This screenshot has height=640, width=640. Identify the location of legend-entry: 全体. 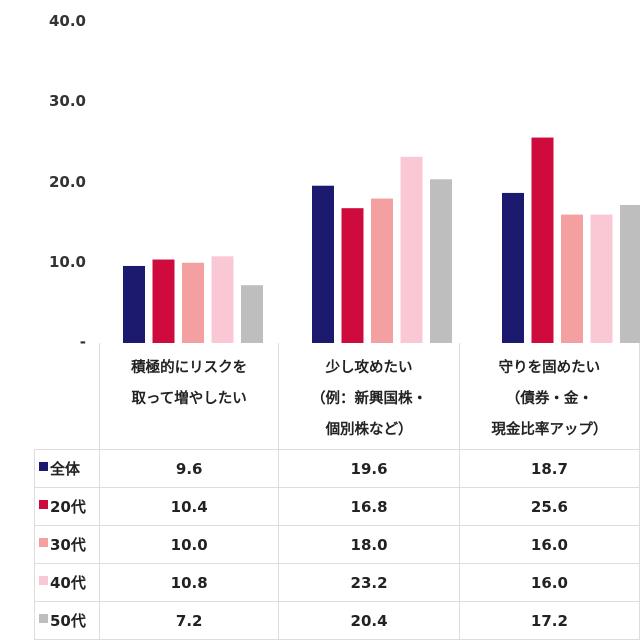
(67, 468).